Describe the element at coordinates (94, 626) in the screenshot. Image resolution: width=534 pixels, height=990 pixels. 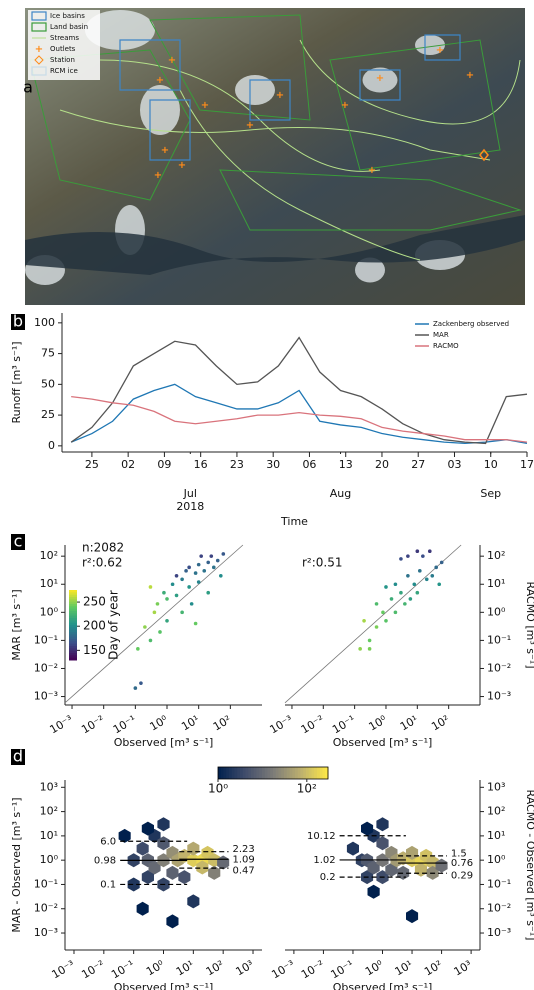
I see `colorbar-tick-label: 200` at that location.